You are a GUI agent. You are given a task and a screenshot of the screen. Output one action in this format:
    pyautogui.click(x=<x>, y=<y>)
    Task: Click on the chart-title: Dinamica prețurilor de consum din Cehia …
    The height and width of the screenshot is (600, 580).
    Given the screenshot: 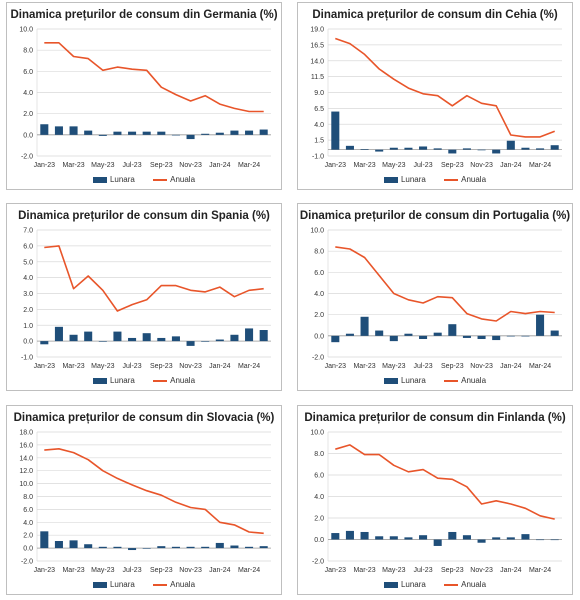 What is the action you would take?
    pyautogui.click(x=435, y=15)
    